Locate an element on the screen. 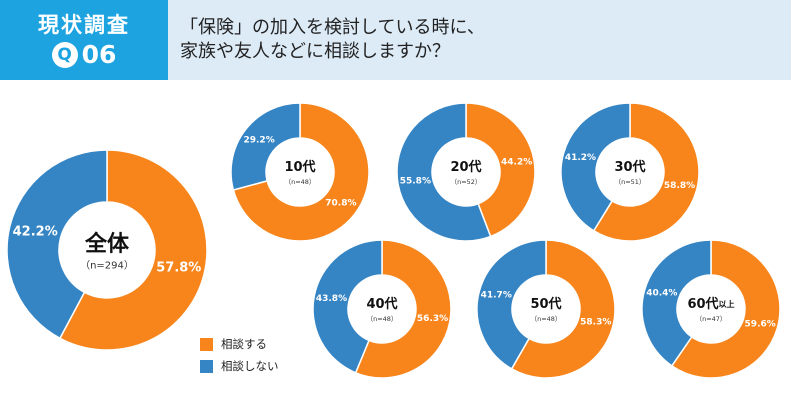  value-label-20s-1: 55.8% is located at coordinates (415, 181).